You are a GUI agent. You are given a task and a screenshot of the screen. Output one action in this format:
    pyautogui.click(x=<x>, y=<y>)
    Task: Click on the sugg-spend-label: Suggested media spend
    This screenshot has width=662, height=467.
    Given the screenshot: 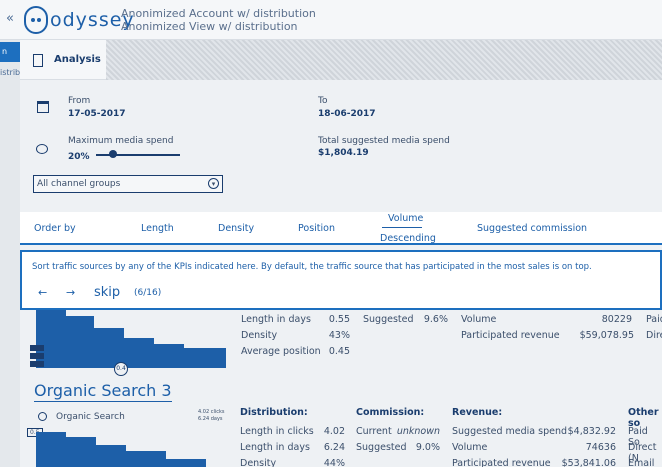 What is the action you would take?
    pyautogui.click(x=510, y=431)
    